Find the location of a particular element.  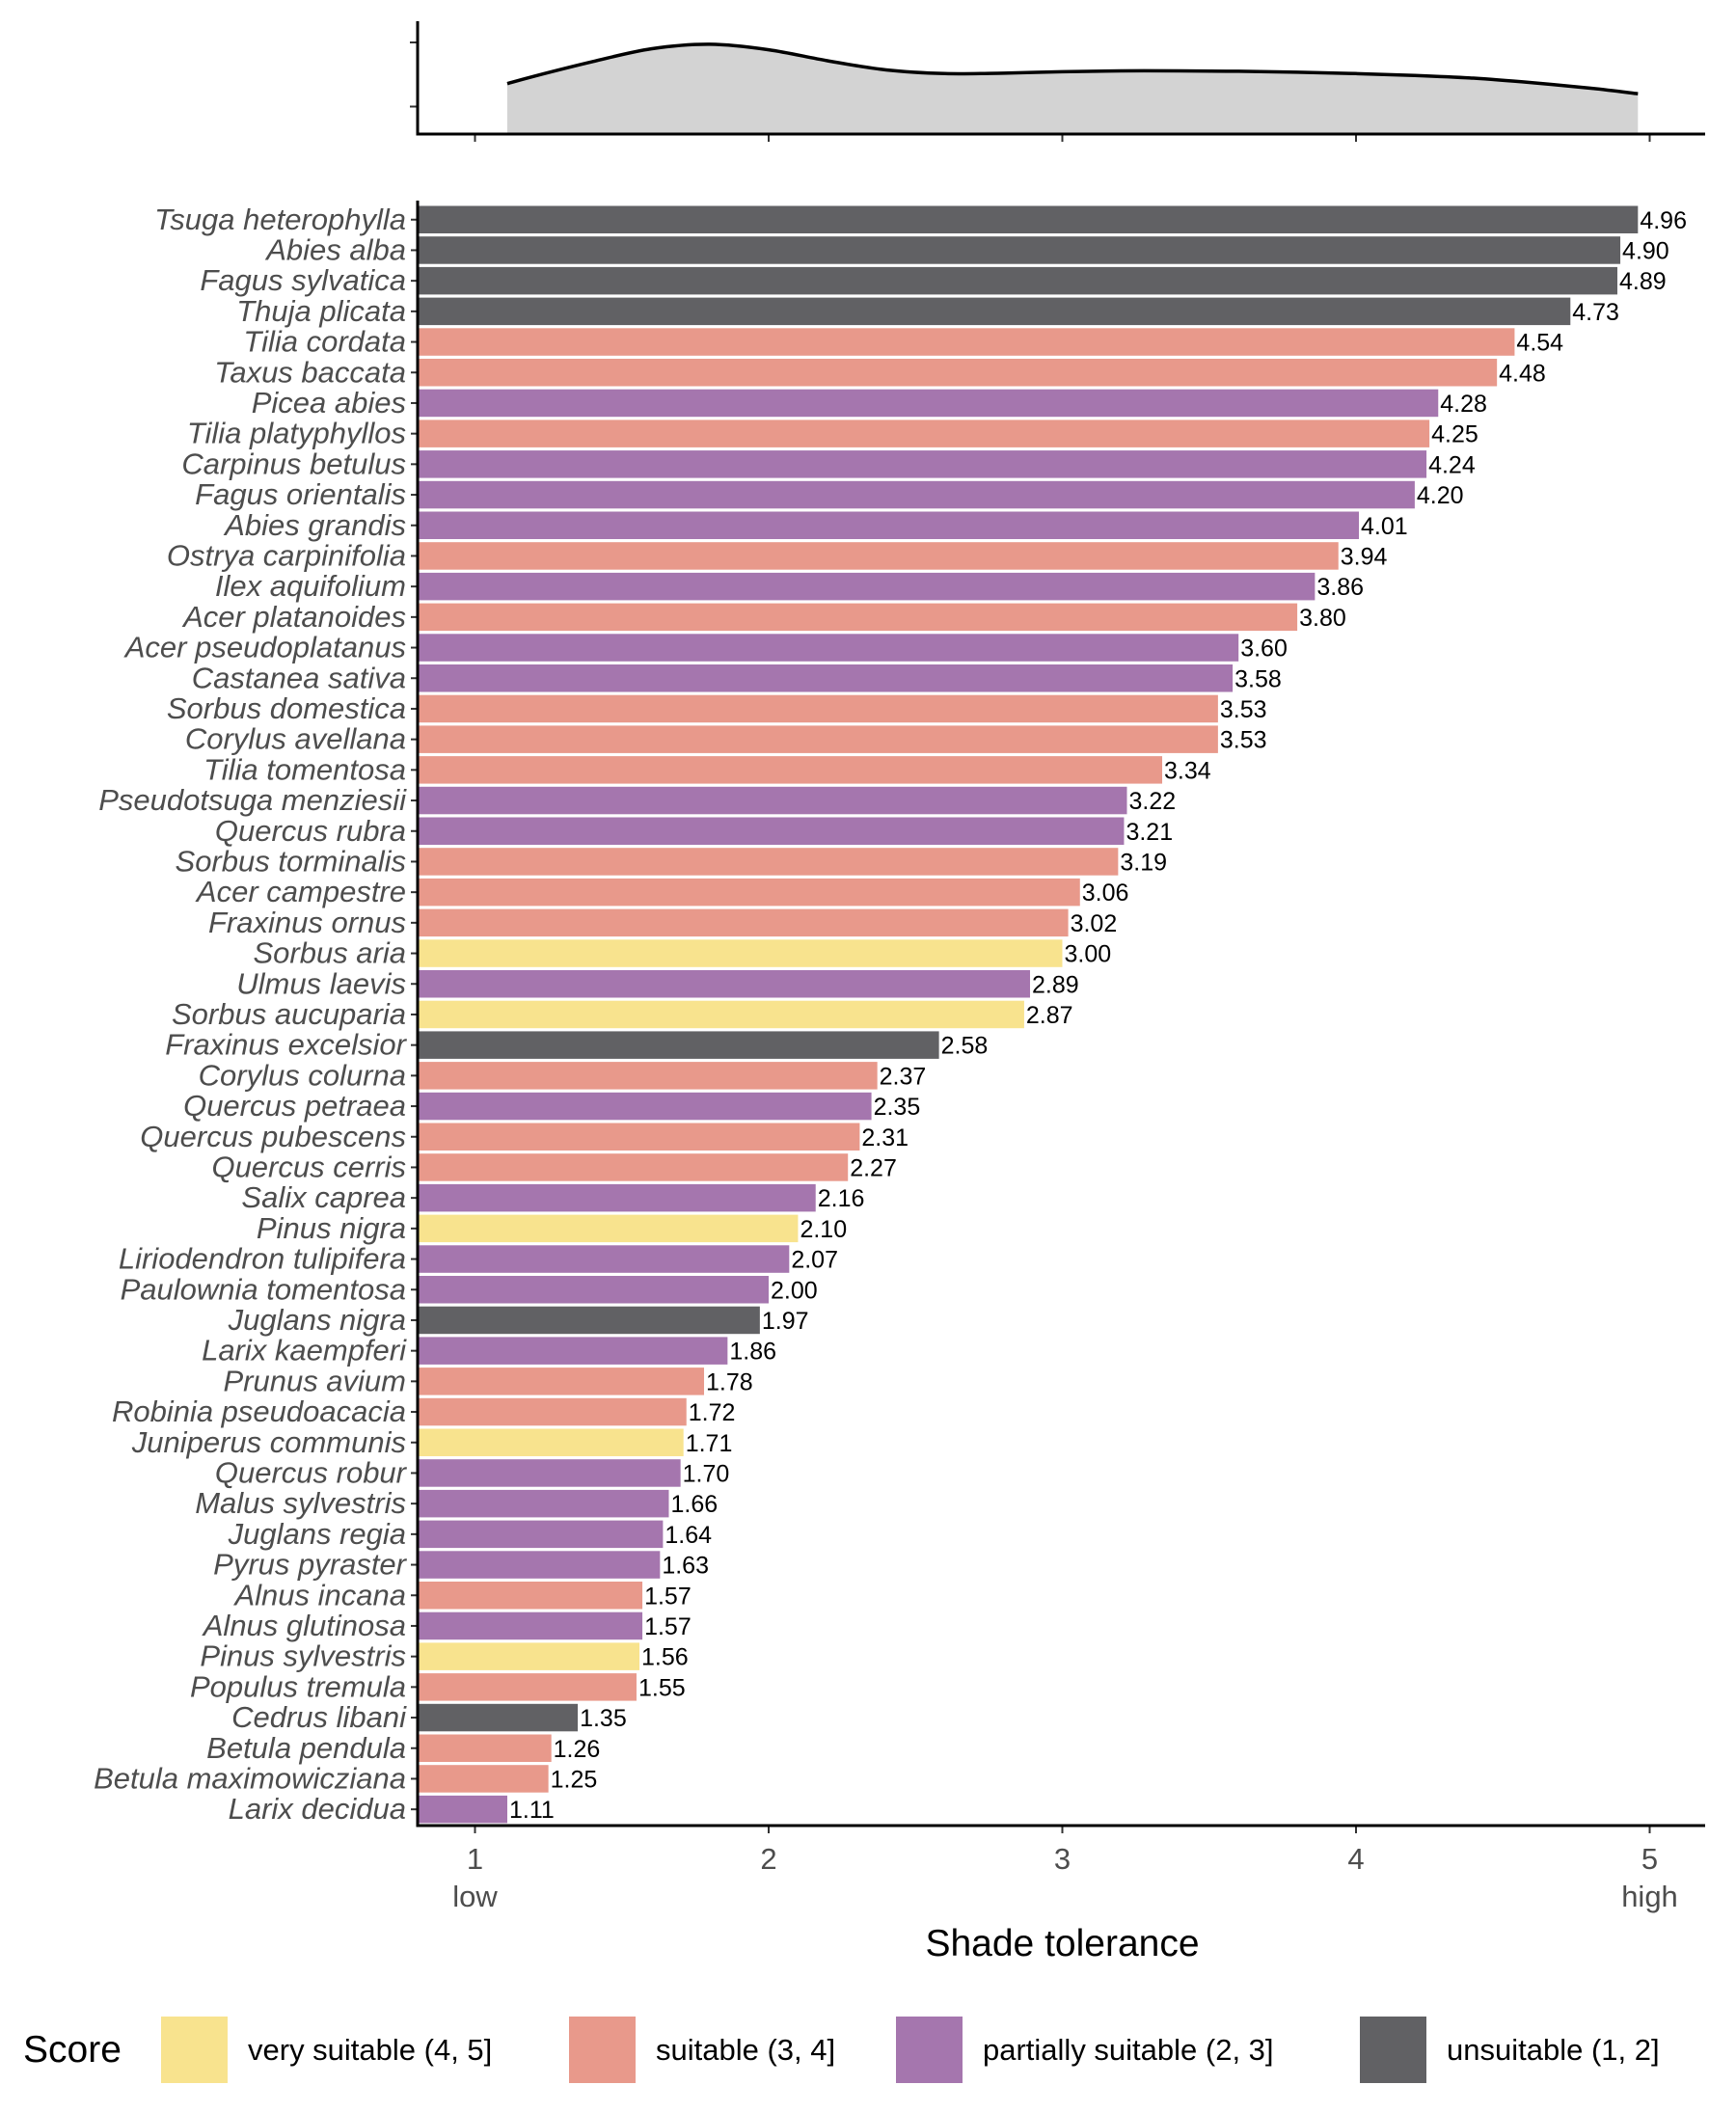

value-label: 4.24 is located at coordinates (1452, 464).